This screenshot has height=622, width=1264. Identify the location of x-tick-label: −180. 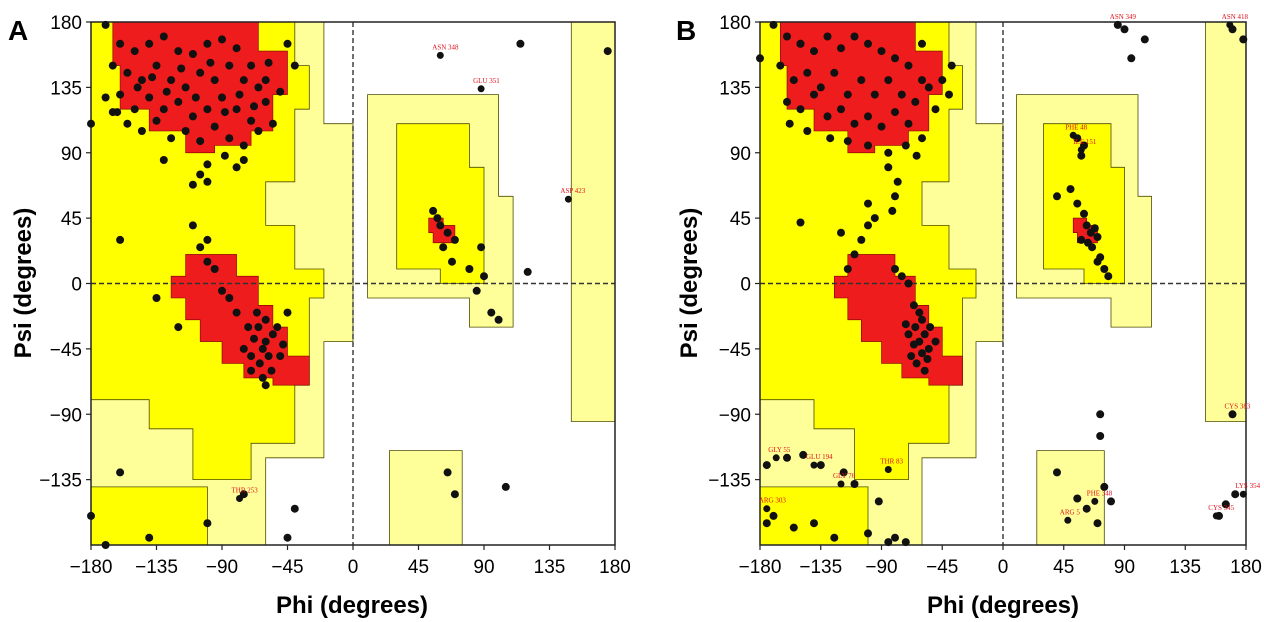
(760, 567).